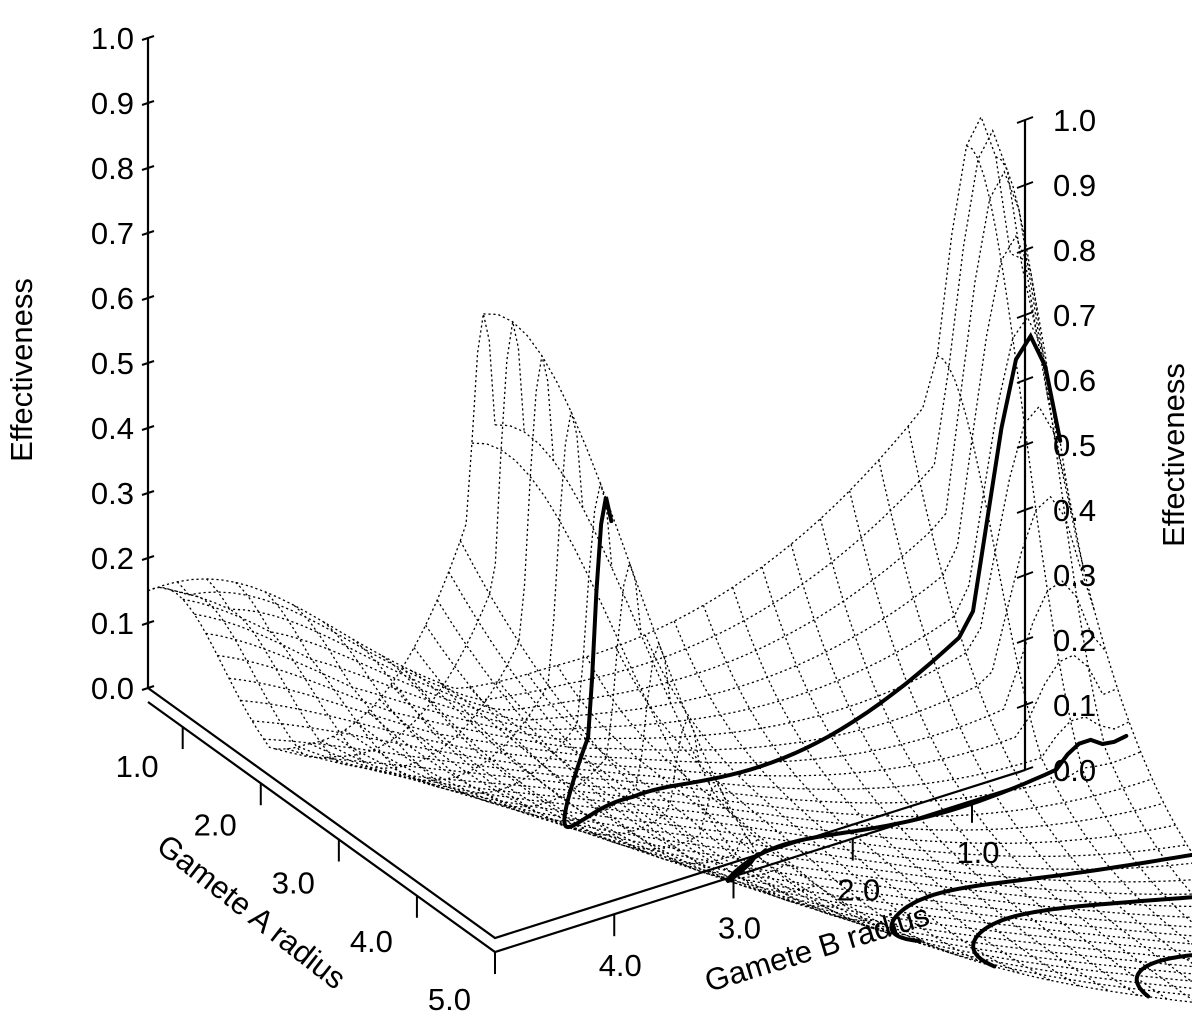 The height and width of the screenshot is (1022, 1192). I want to click on a-tick-label-1: 2.0, so click(215, 824).